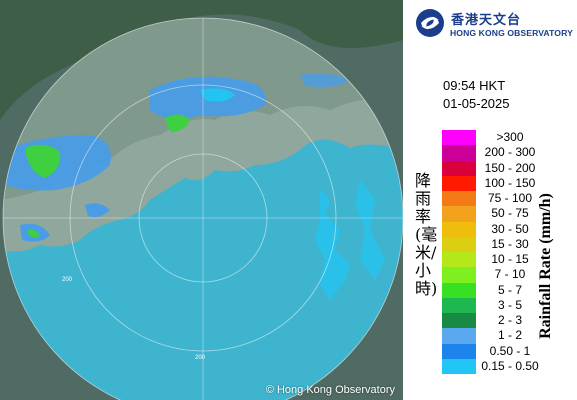 The height and width of the screenshot is (400, 577). Describe the element at coordinates (510, 198) in the screenshot. I see `legend-label: 75 - 100` at that location.